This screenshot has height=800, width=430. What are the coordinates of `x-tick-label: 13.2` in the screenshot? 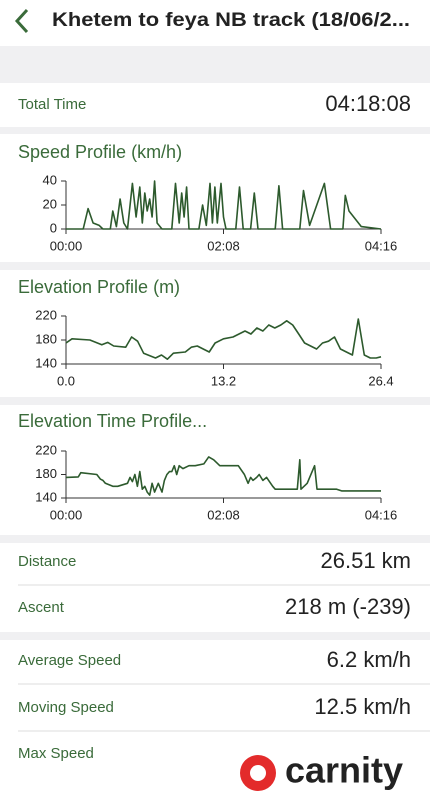 It's located at (223, 380).